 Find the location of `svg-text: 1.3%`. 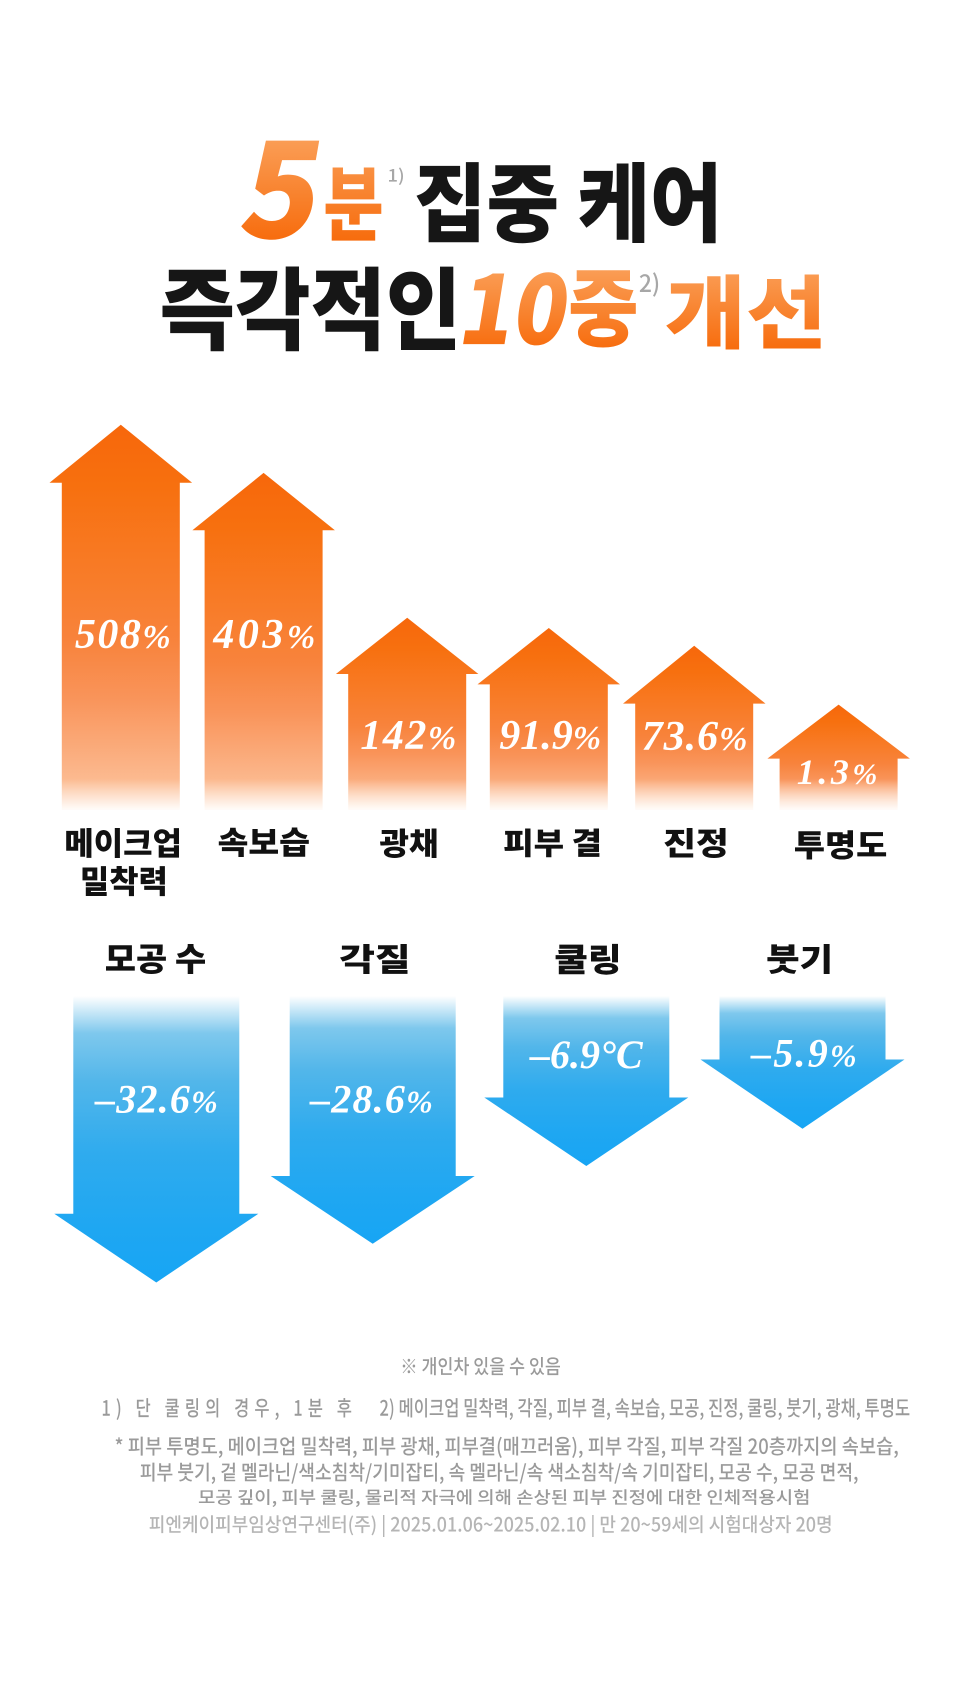

svg-text: 1.3% is located at coordinates (839, 772).